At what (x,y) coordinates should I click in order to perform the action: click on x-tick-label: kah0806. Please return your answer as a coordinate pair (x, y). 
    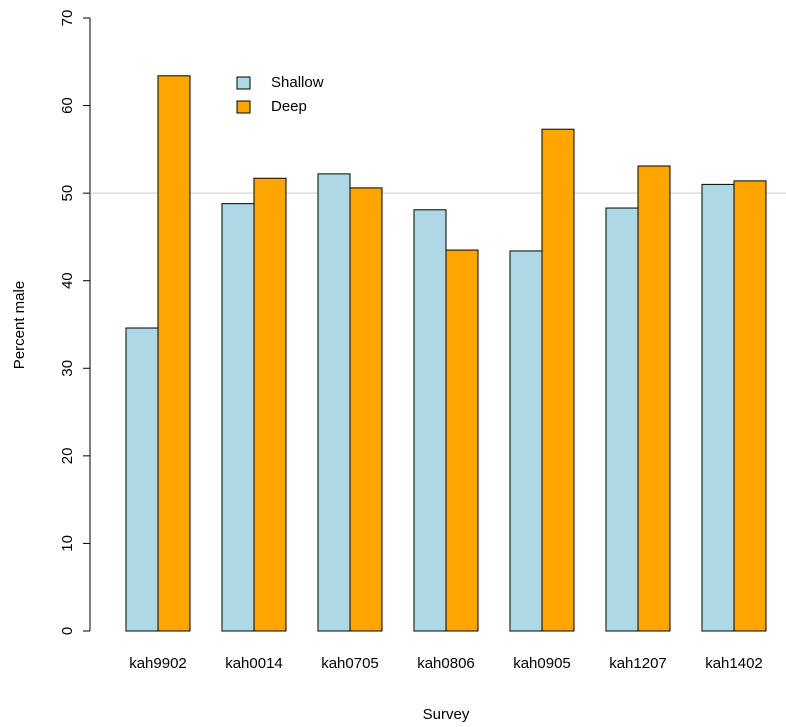
    Looking at the image, I should click on (446, 663).